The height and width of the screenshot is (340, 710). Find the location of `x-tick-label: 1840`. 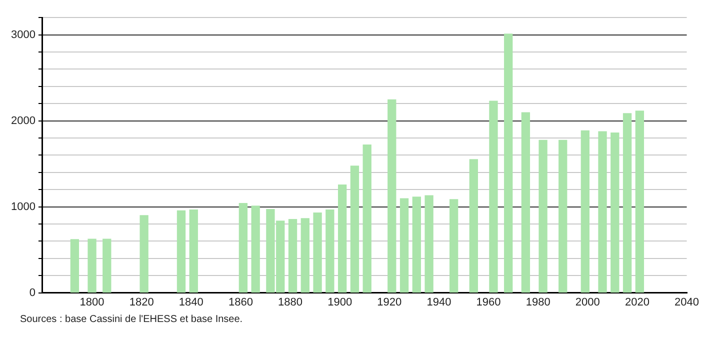

x-tick-label: 1840 is located at coordinates (191, 302).